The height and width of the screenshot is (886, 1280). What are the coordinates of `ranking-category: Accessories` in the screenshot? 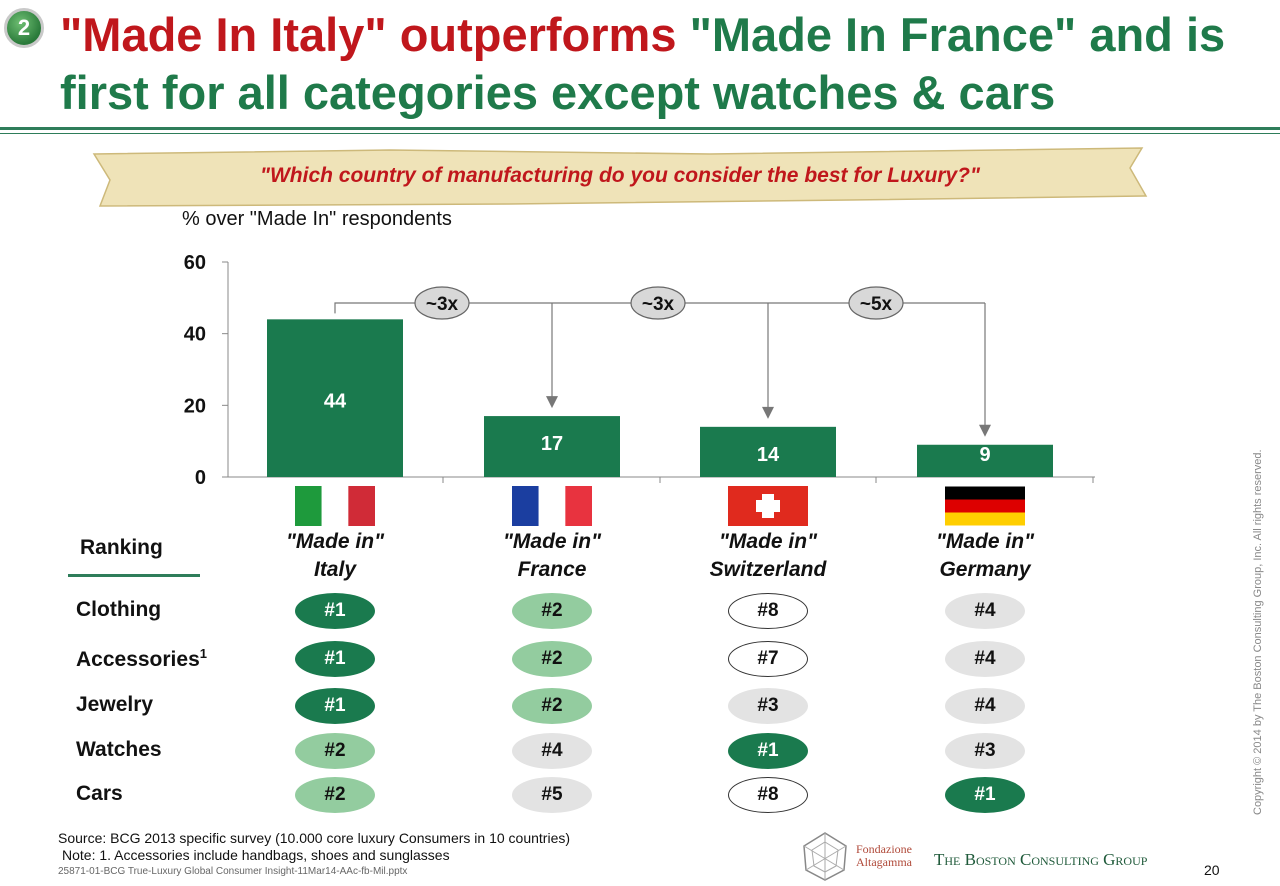 It's located at (138, 659).